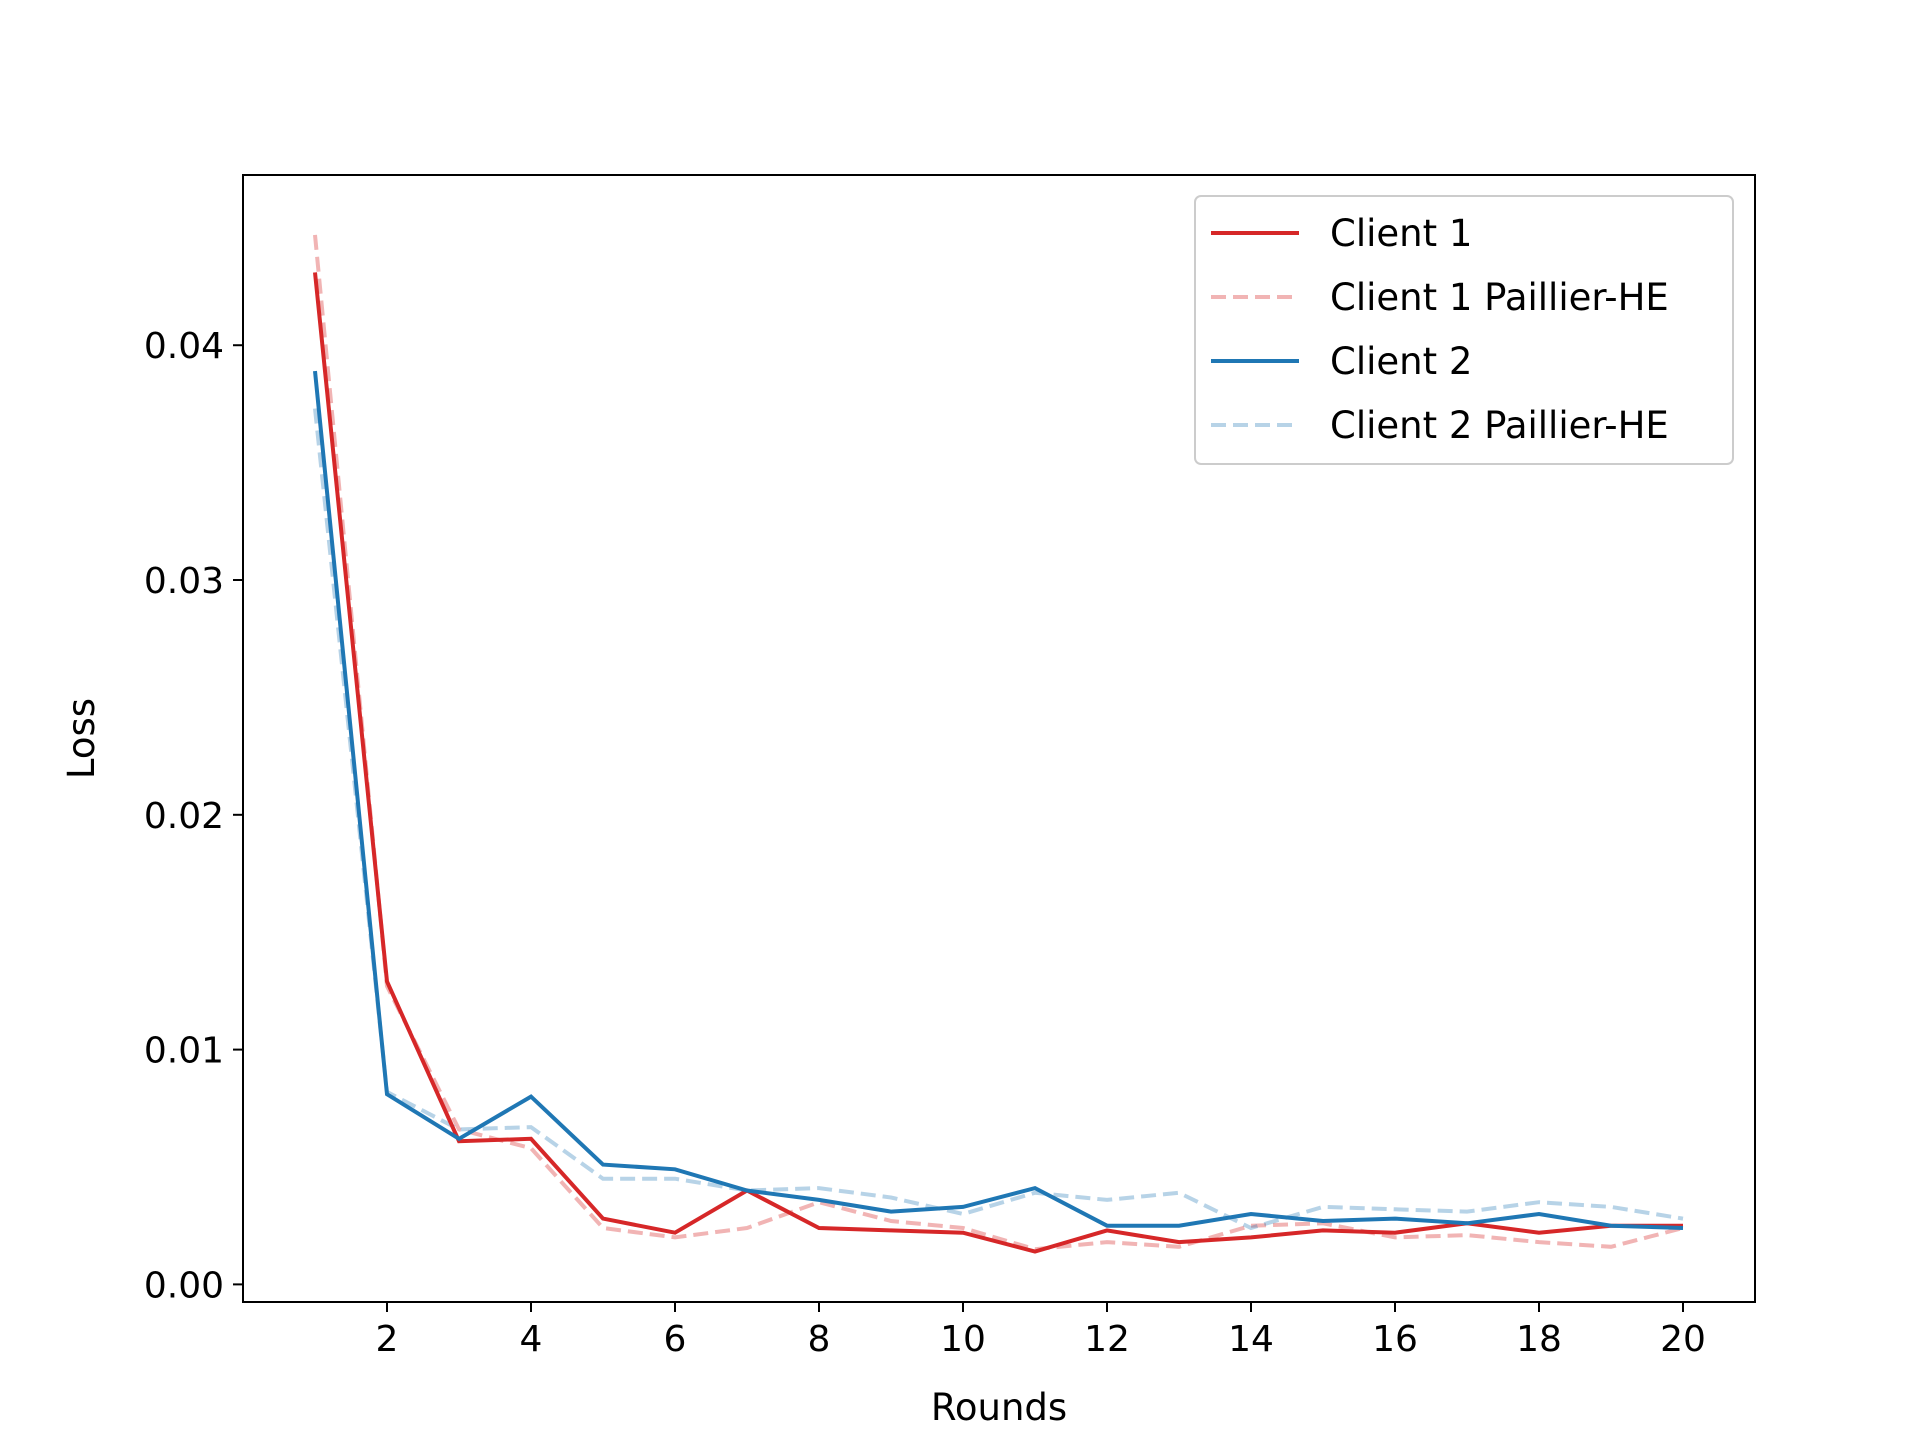 This screenshot has height=1444, width=1920. I want to click on x-tick-label: 16, so click(1395, 1339).